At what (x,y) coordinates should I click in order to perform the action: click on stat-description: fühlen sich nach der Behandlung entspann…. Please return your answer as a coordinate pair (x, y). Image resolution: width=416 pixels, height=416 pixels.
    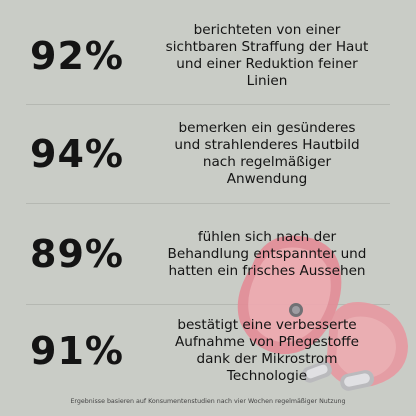
    Looking at the image, I should click on (267, 253).